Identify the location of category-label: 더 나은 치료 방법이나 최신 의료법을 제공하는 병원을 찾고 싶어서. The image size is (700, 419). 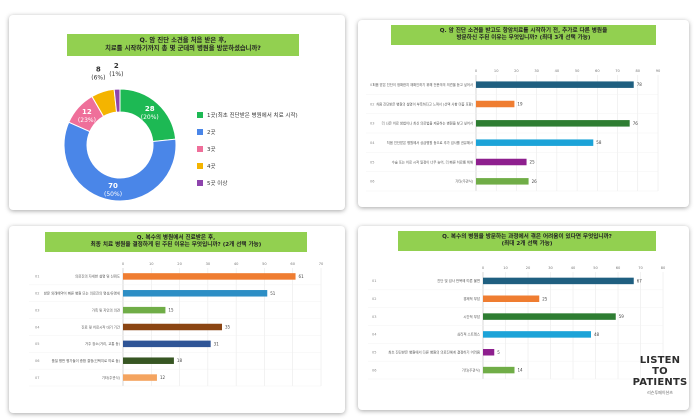
(427, 123).